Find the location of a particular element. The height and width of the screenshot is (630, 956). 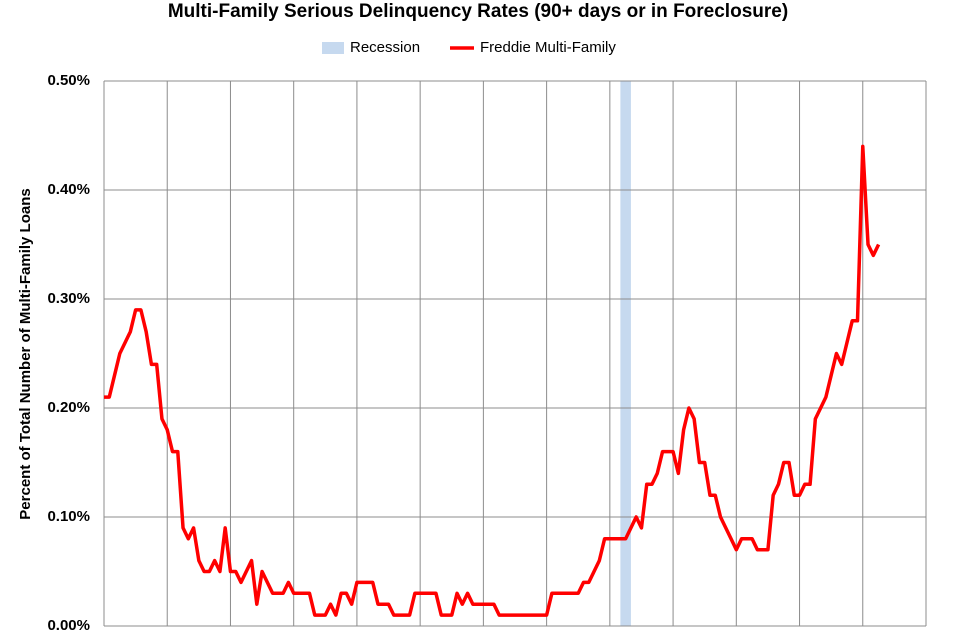

recession-band is located at coordinates (625, 353).